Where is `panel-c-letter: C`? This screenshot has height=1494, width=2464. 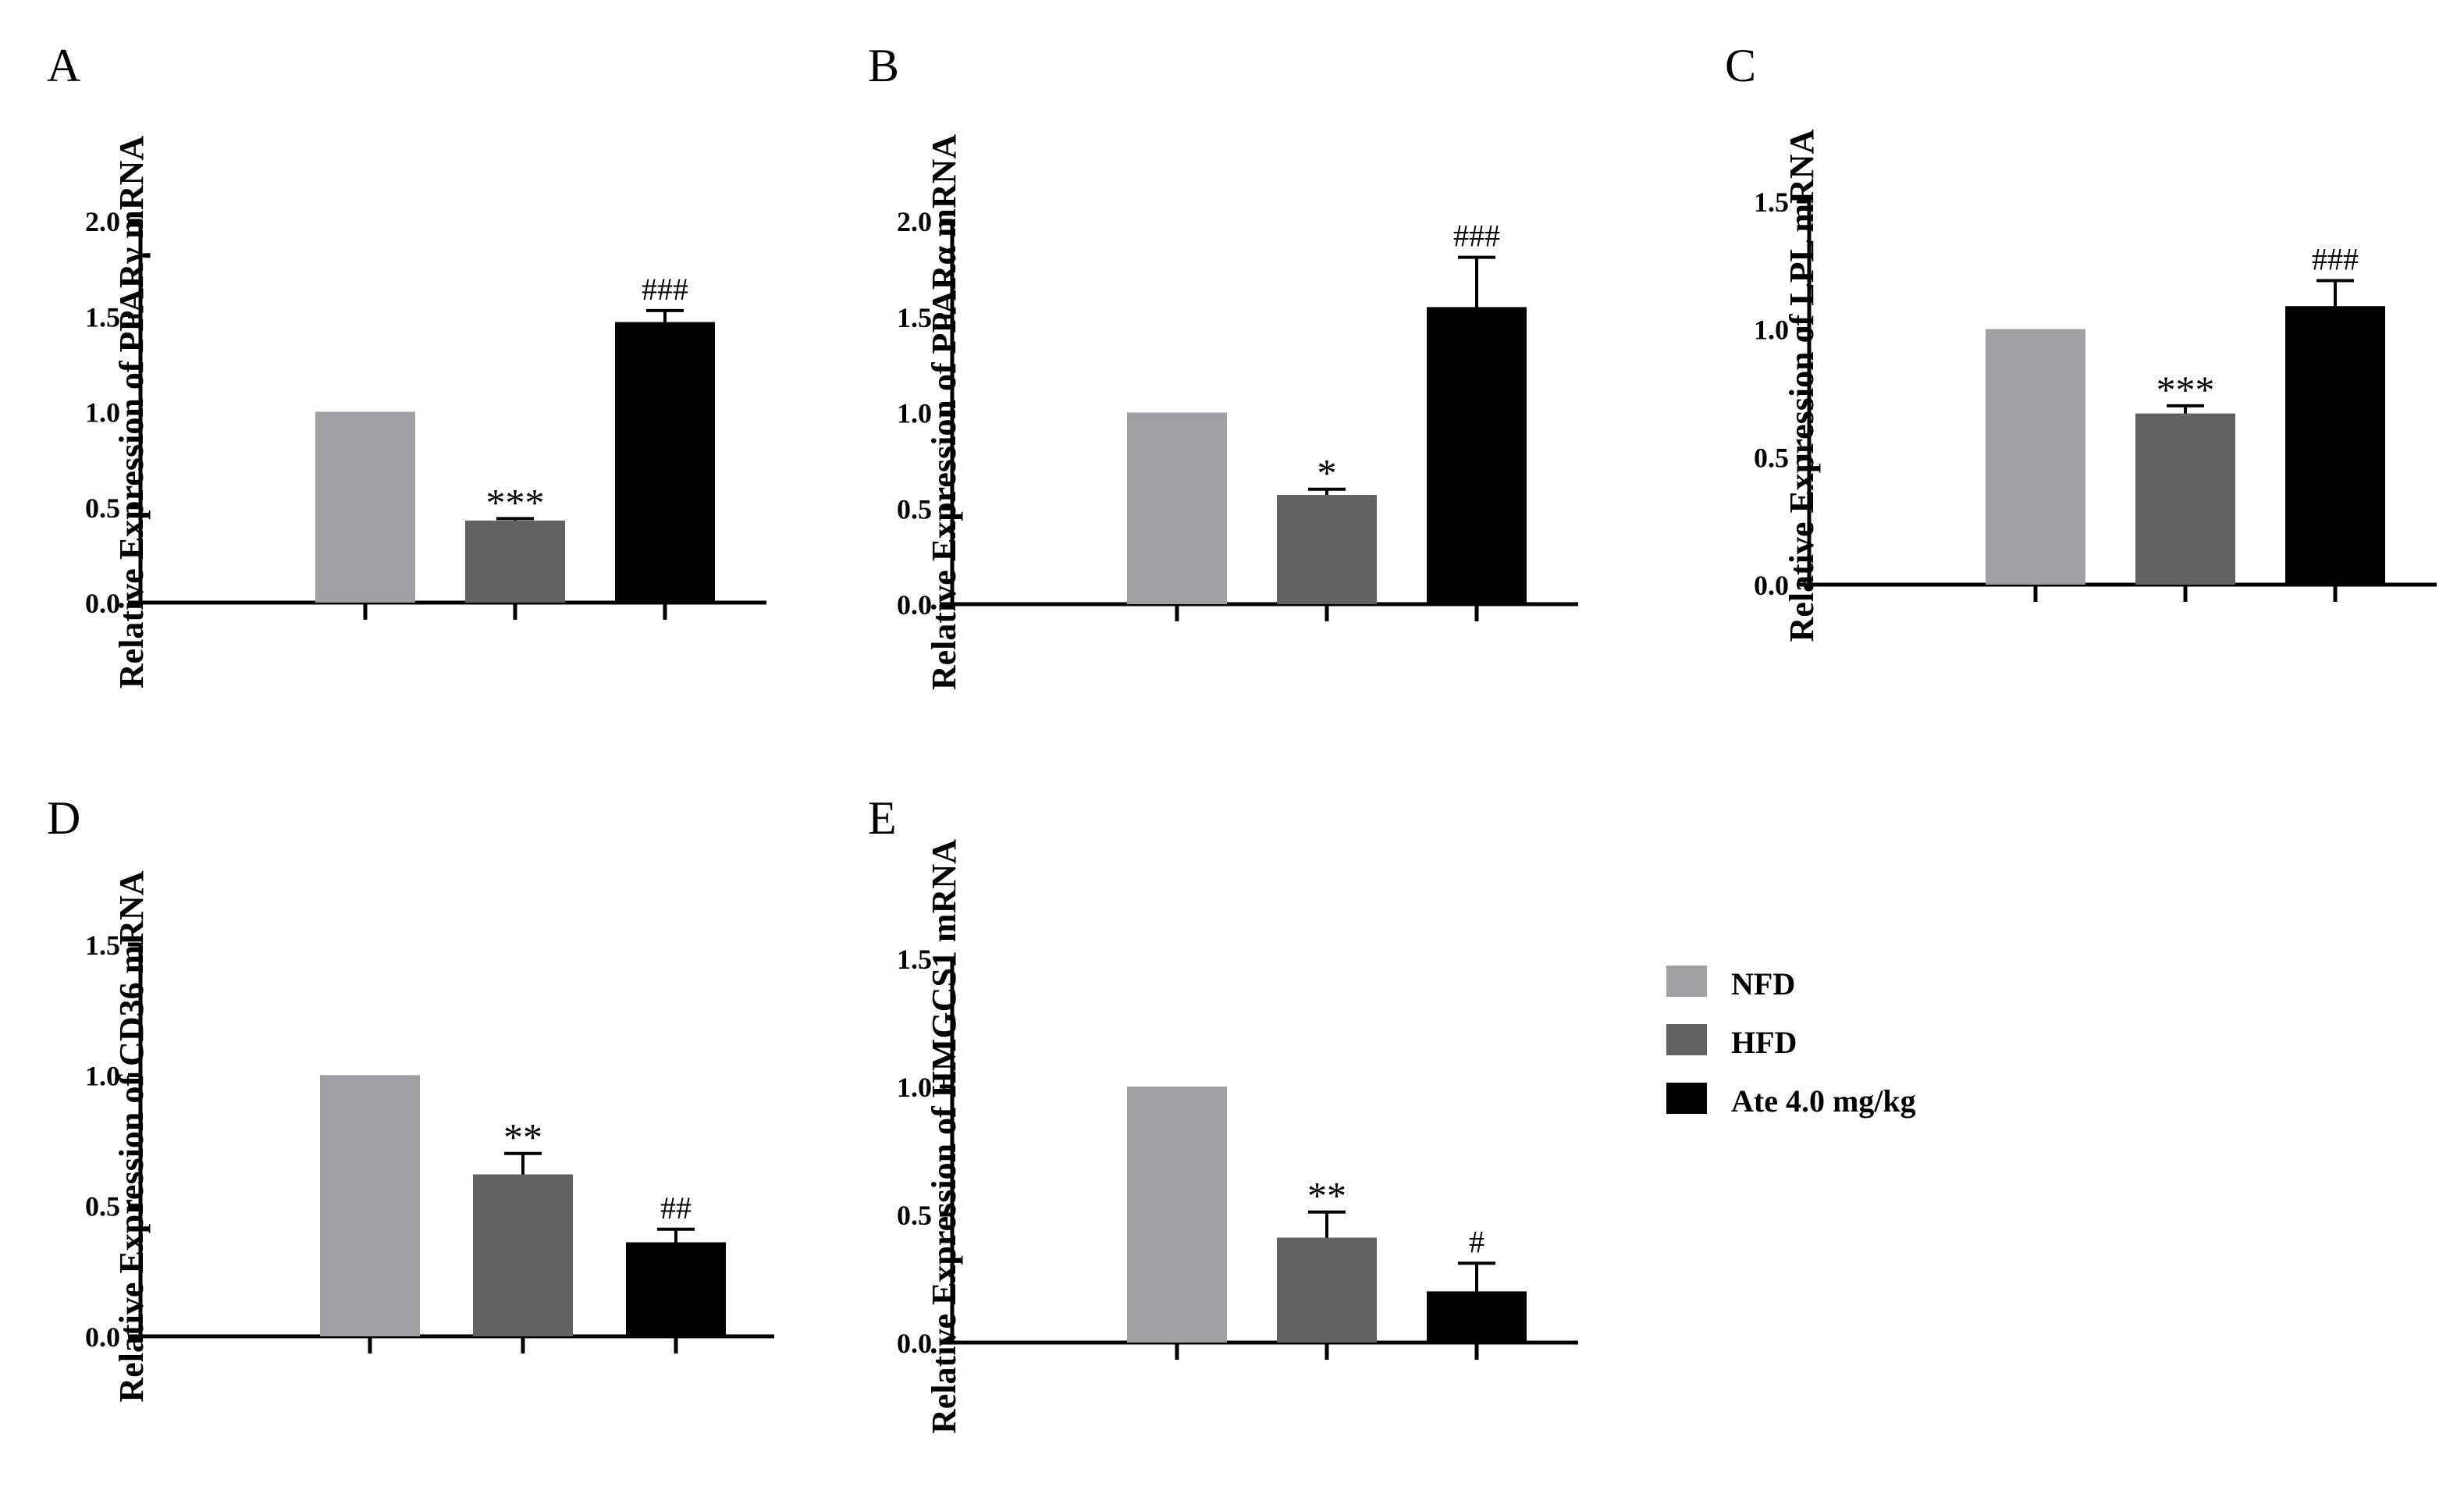
panel-c-letter: C is located at coordinates (1740, 65).